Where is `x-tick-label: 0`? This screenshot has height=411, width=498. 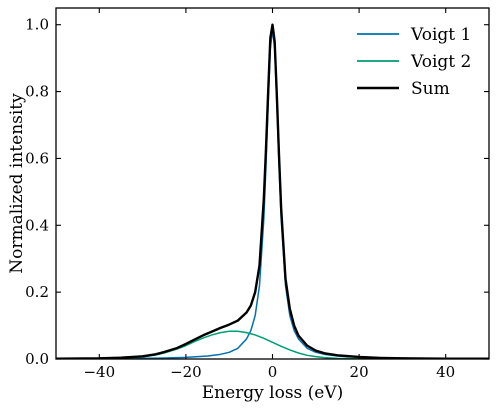 x-tick-label: 0 is located at coordinates (273, 372).